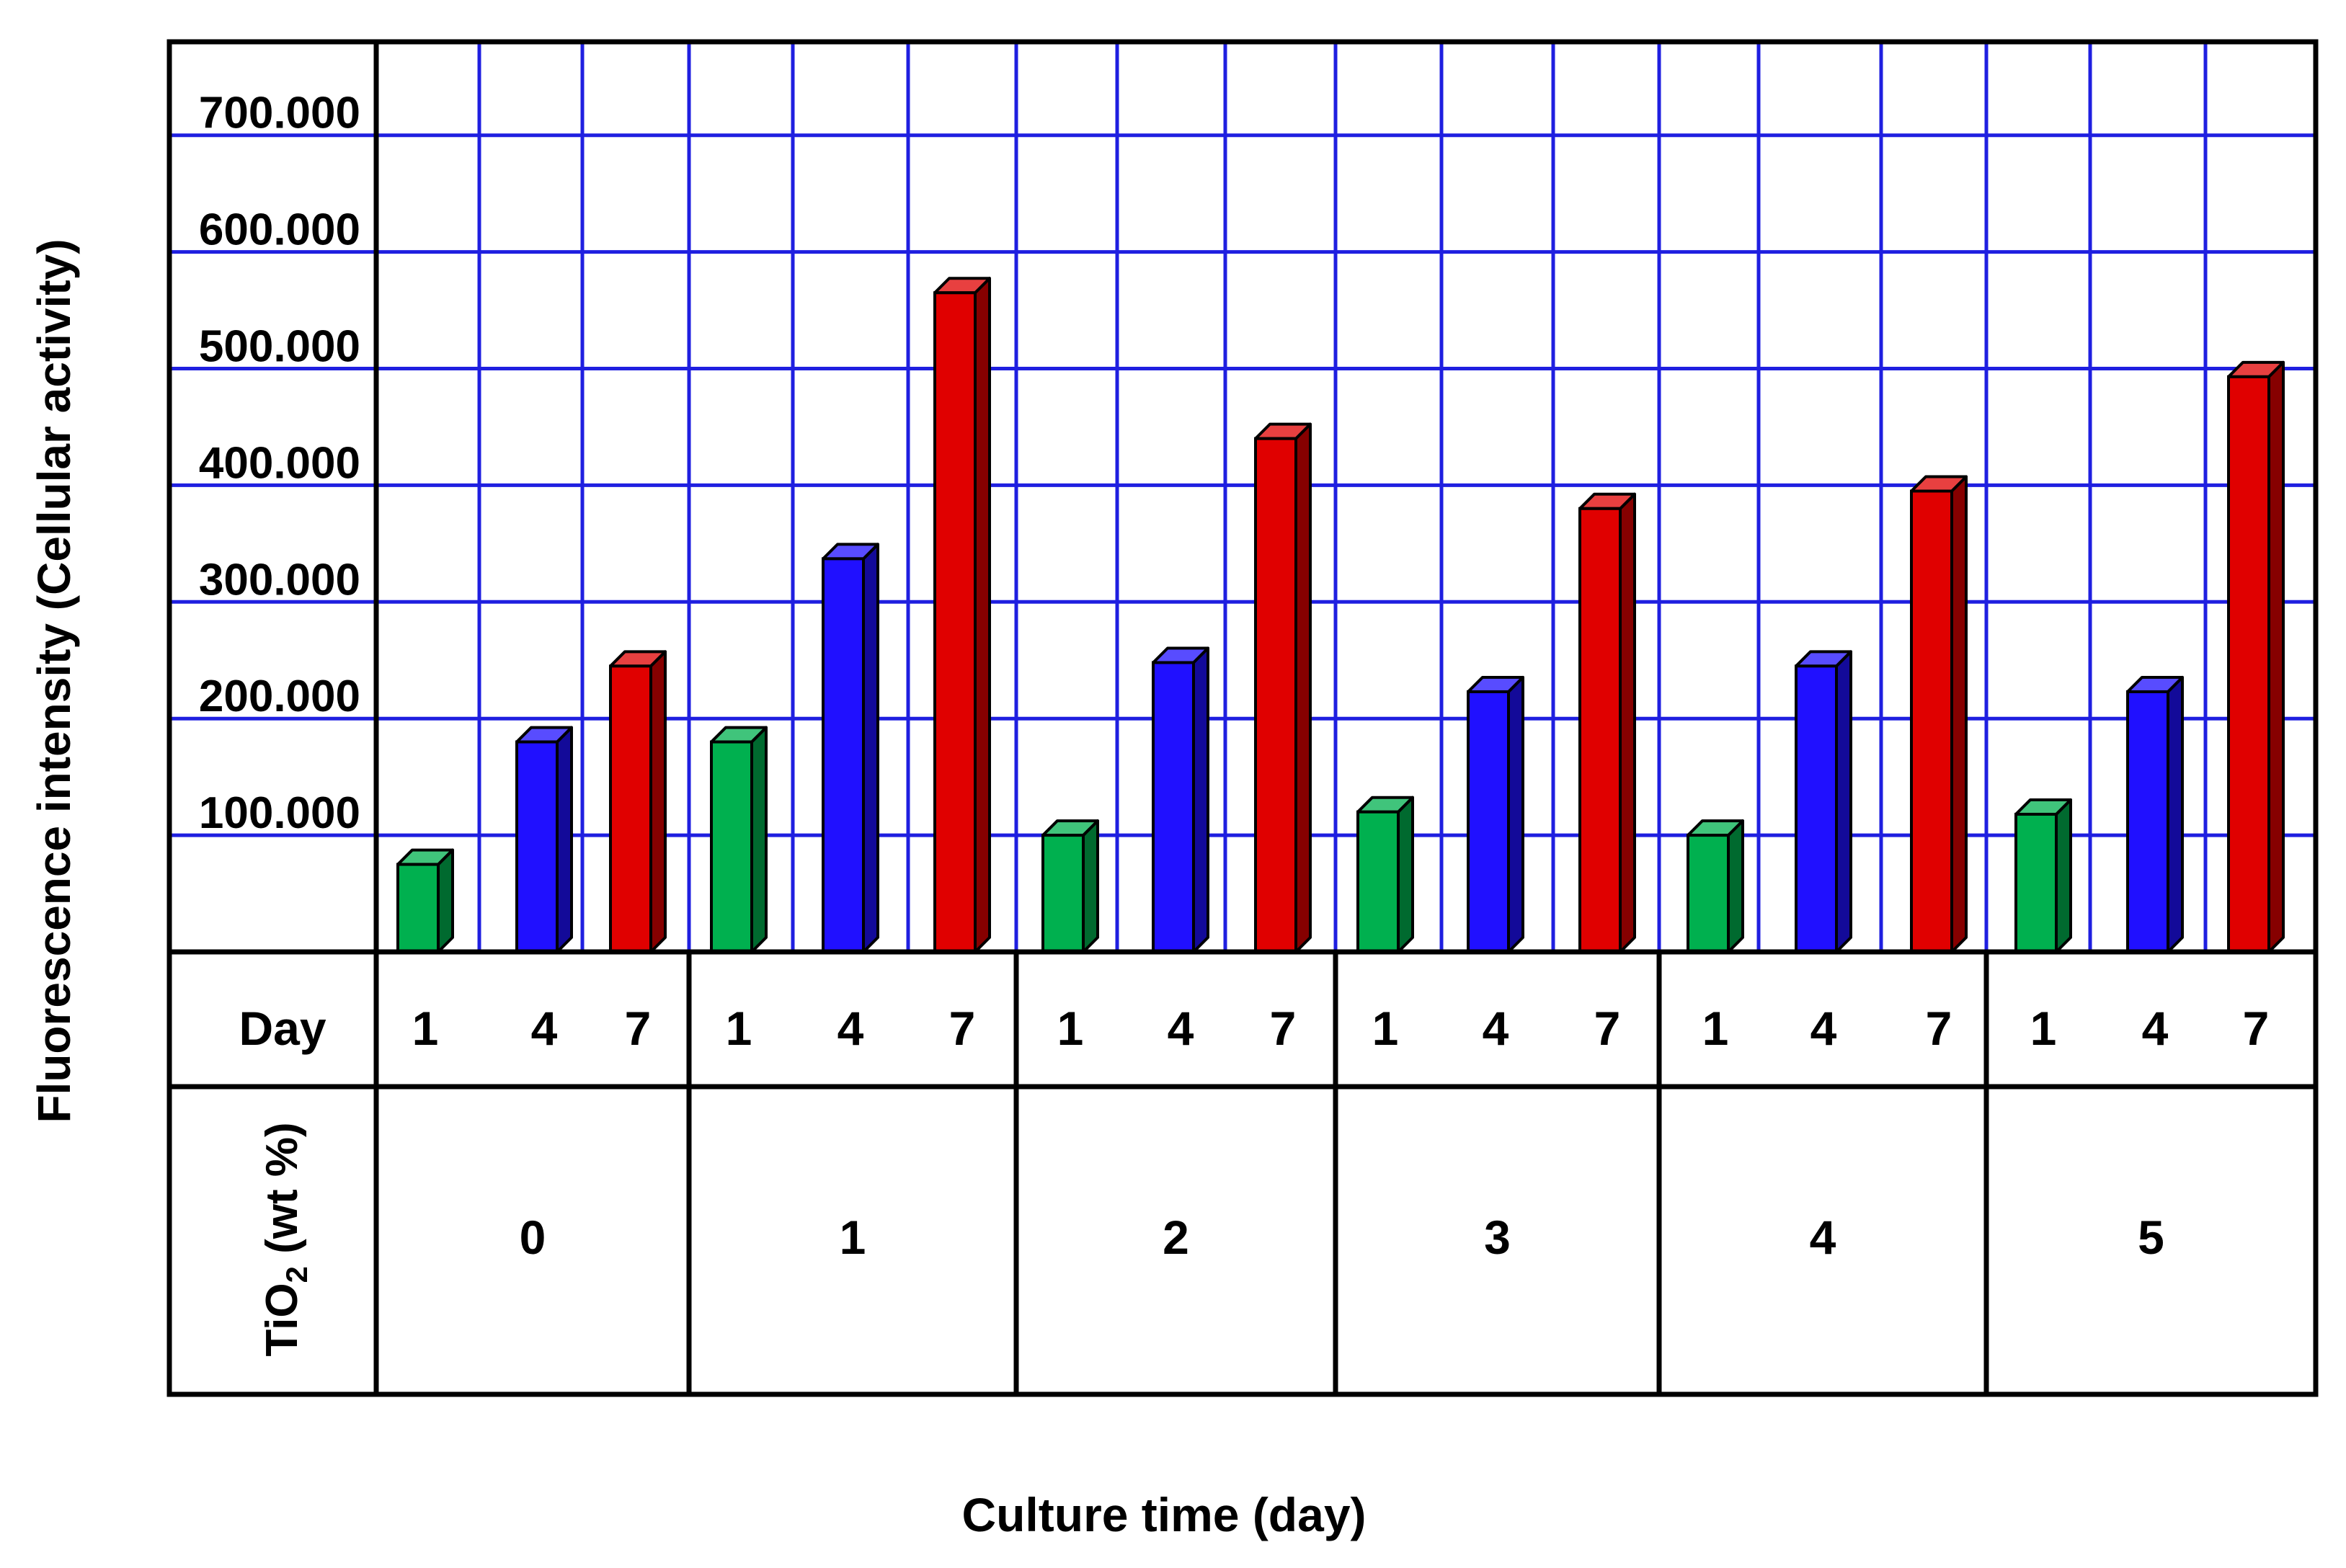  Describe the element at coordinates (2151, 1237) in the screenshot. I see `tio2-group-label: 5` at that location.